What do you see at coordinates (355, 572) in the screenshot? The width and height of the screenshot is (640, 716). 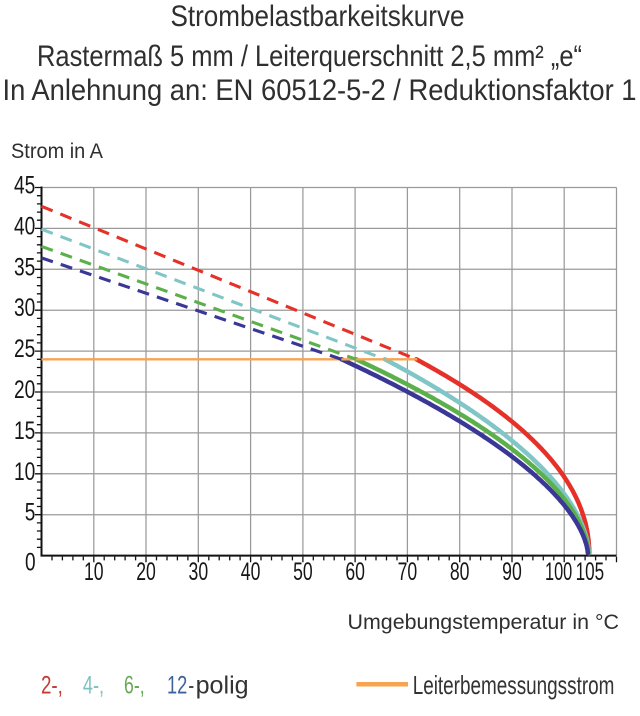 I see `svg-text: 60` at bounding box center [355, 572].